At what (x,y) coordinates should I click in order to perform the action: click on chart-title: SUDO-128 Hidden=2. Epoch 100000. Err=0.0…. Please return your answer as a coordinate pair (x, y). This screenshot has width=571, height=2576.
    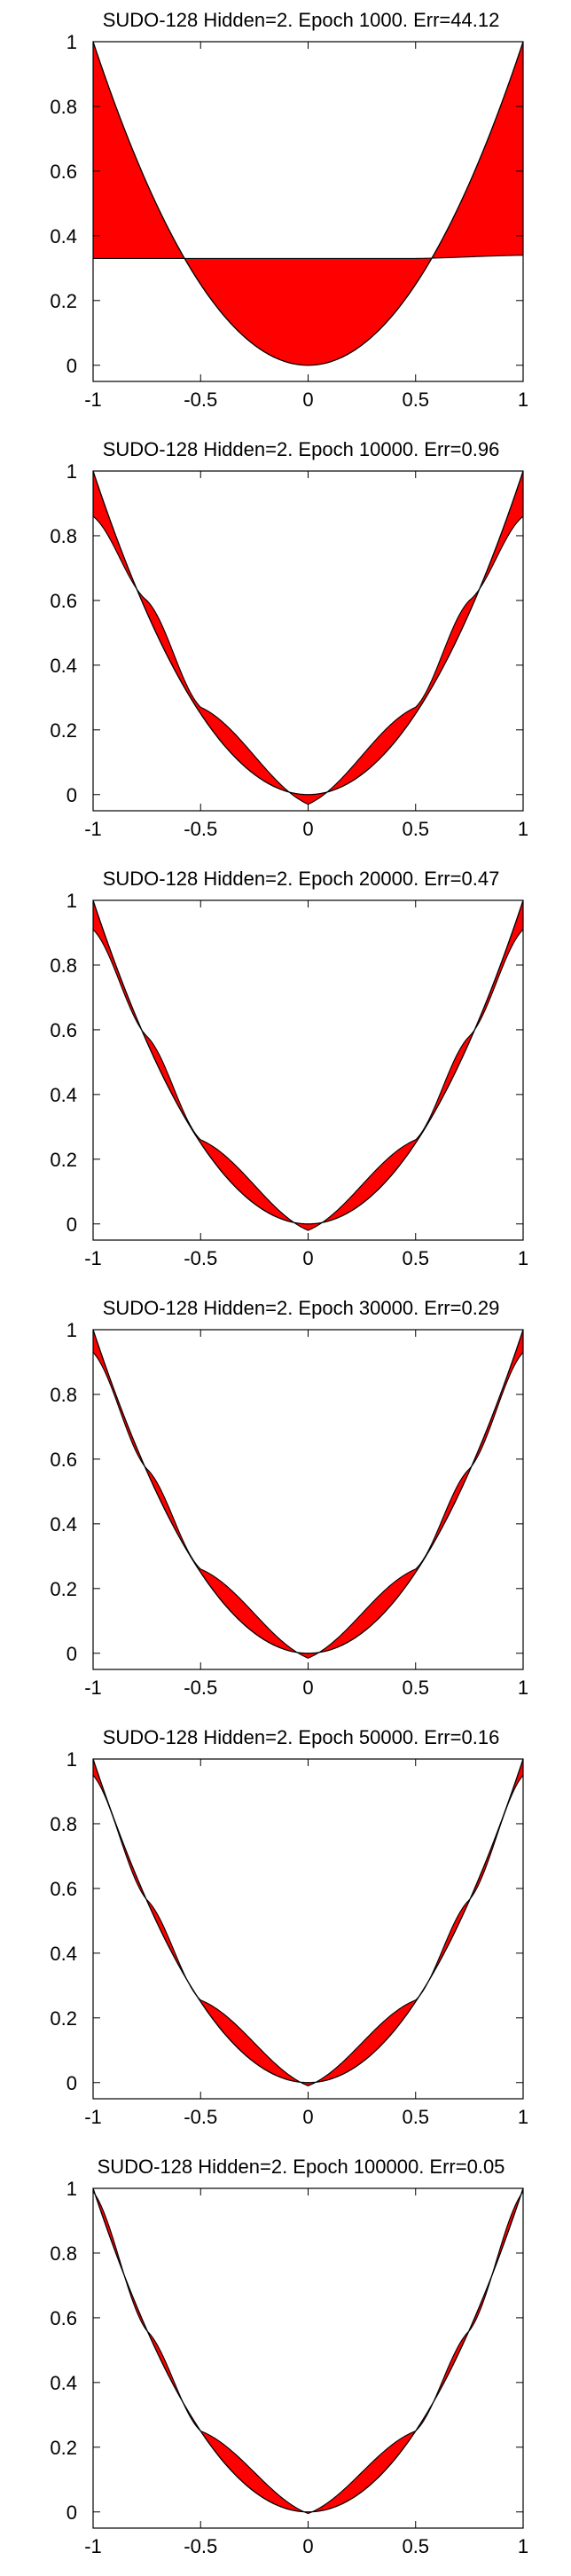
    Looking at the image, I should click on (301, 2167).